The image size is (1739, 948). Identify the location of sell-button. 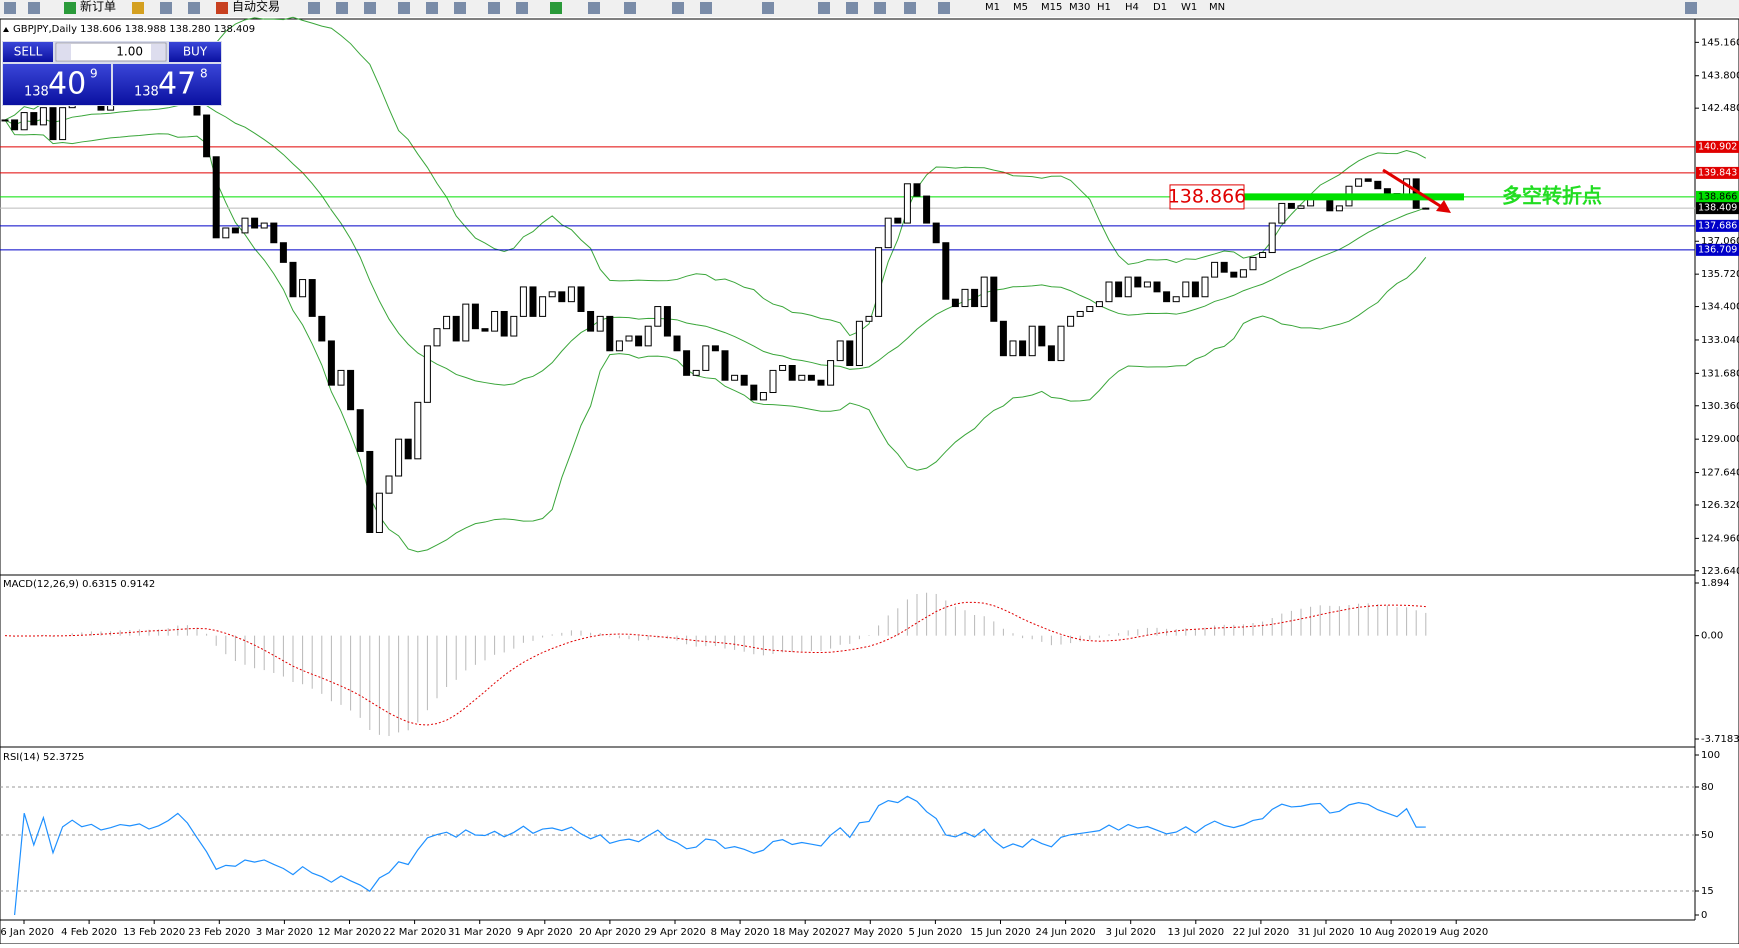
(28, 52).